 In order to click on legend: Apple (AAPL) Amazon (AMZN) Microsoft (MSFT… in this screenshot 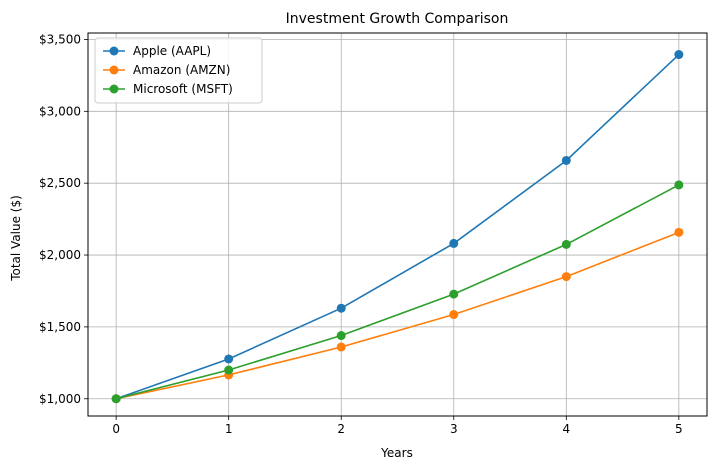, I will do `click(178, 70)`.